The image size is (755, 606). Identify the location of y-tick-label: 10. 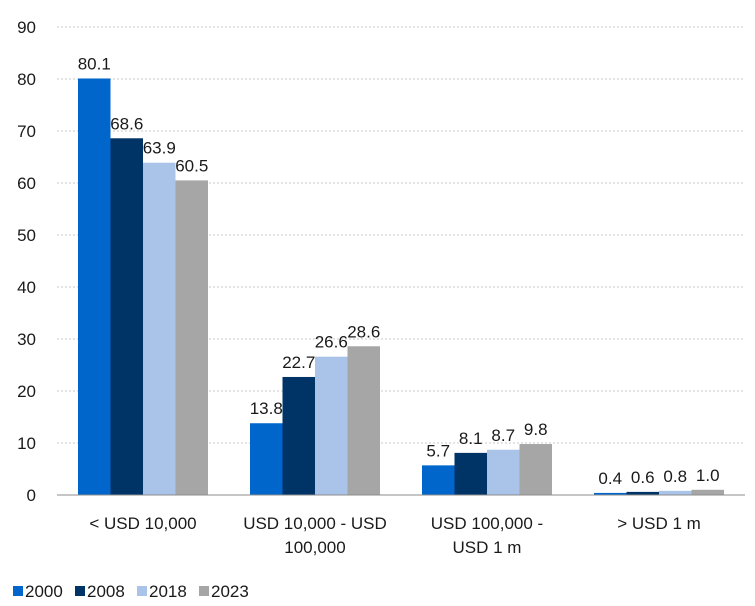
(26, 443).